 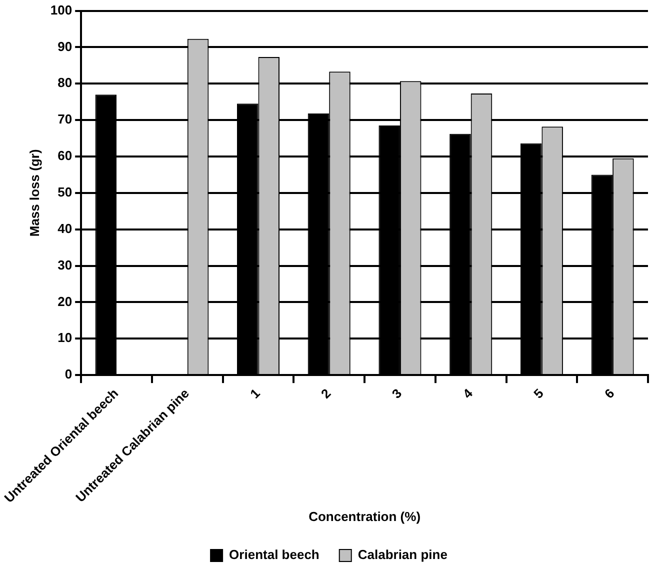 What do you see at coordinates (68, 374) in the screenshot?
I see `y-tick-label: 0` at bounding box center [68, 374].